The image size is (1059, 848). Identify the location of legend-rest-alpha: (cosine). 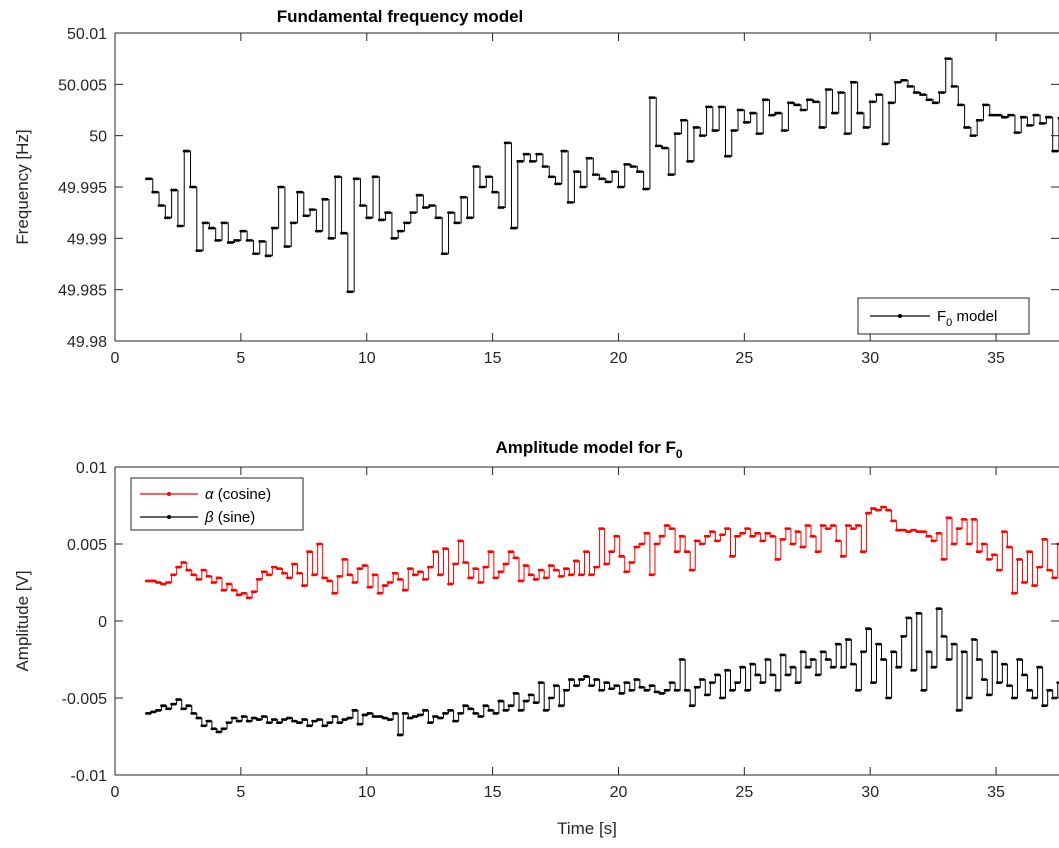
(243, 494).